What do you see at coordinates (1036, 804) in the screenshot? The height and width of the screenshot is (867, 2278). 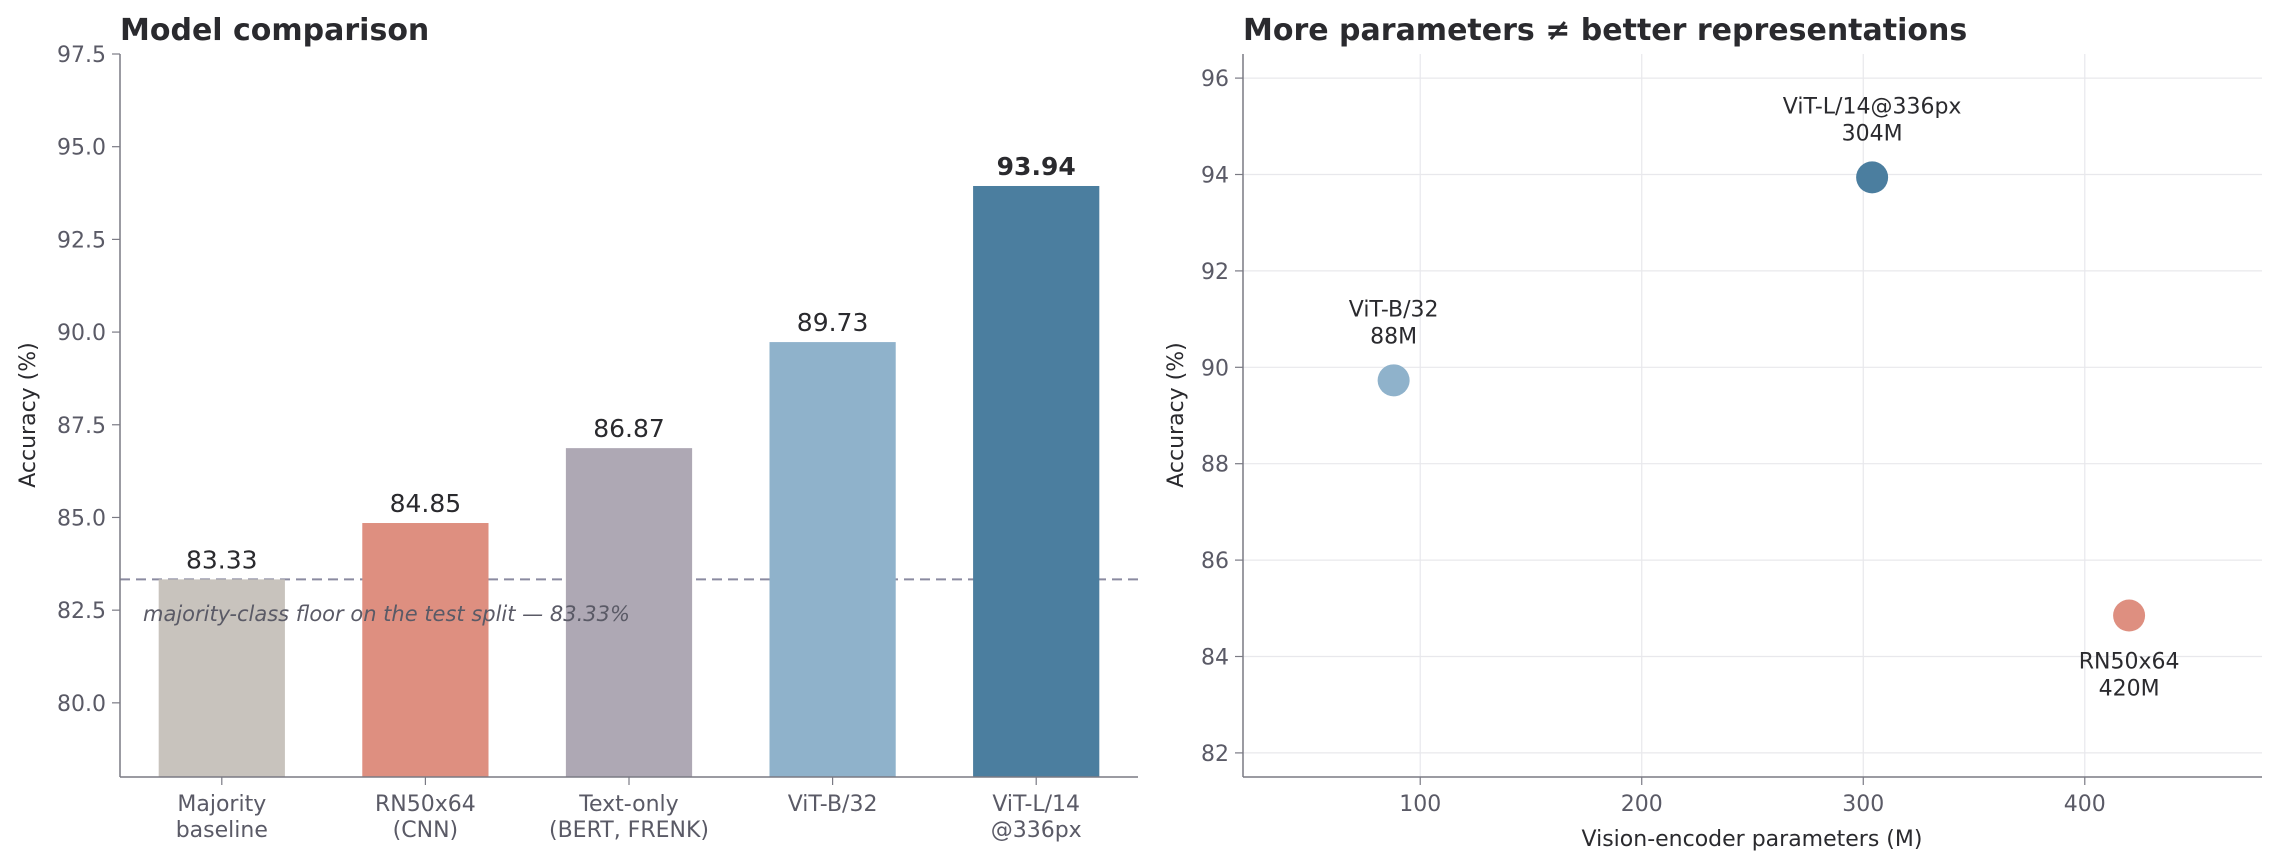 I see `bar-x-tick-label: ViT-L/14` at bounding box center [1036, 804].